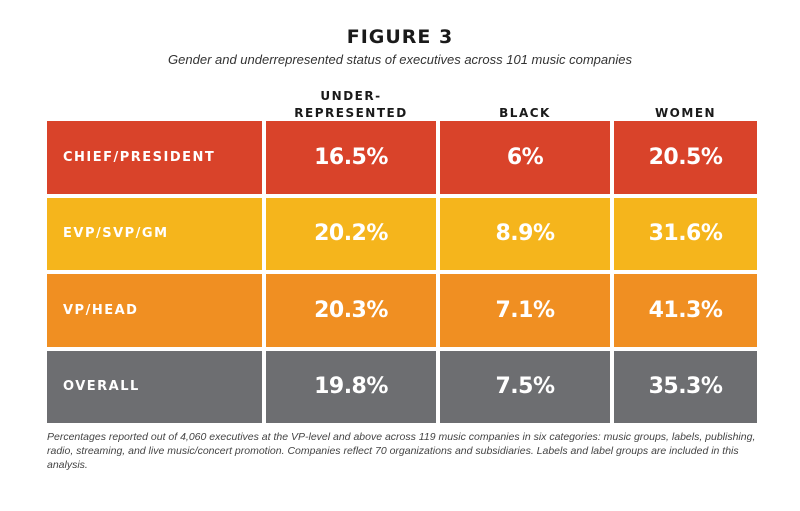  Describe the element at coordinates (525, 233) in the screenshot. I see `value-cell: 8.9%` at that location.